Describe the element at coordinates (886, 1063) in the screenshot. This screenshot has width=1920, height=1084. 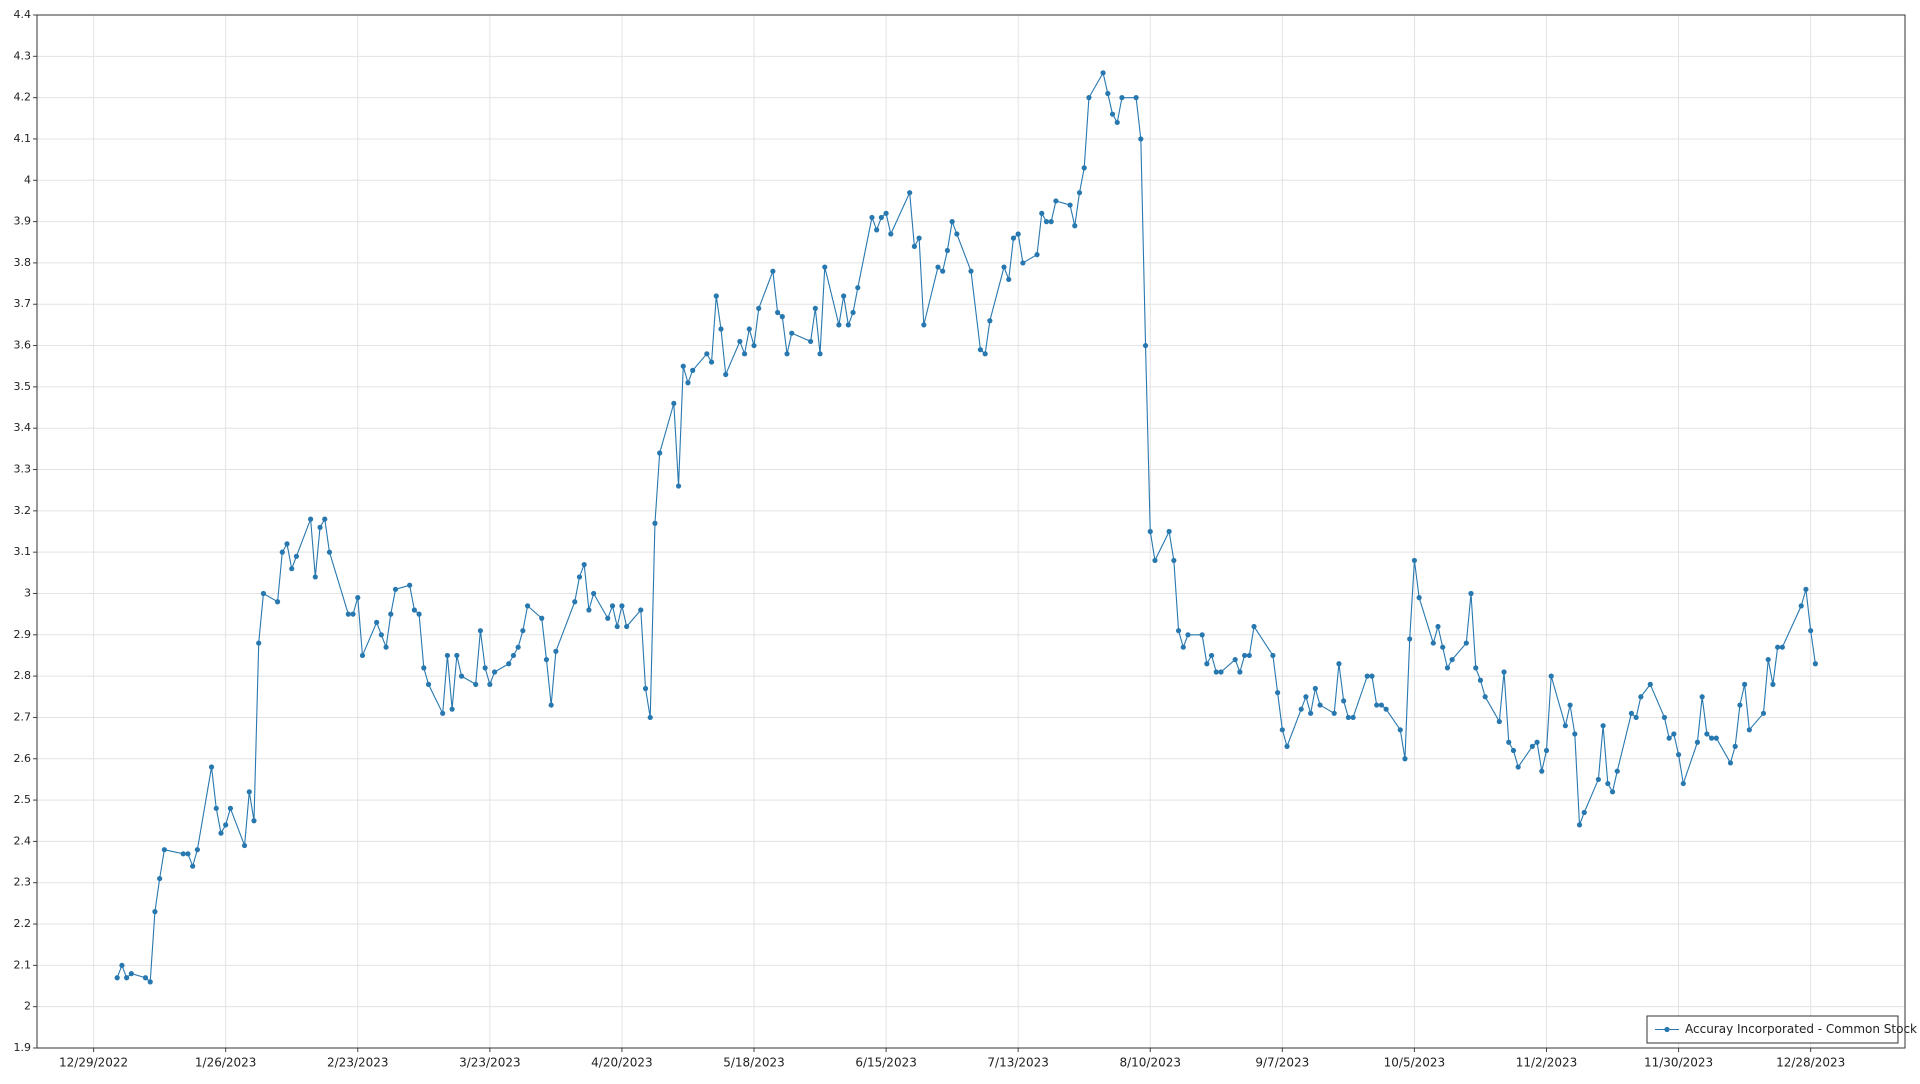
I see `x-tick-label: 6/15/2023` at that location.